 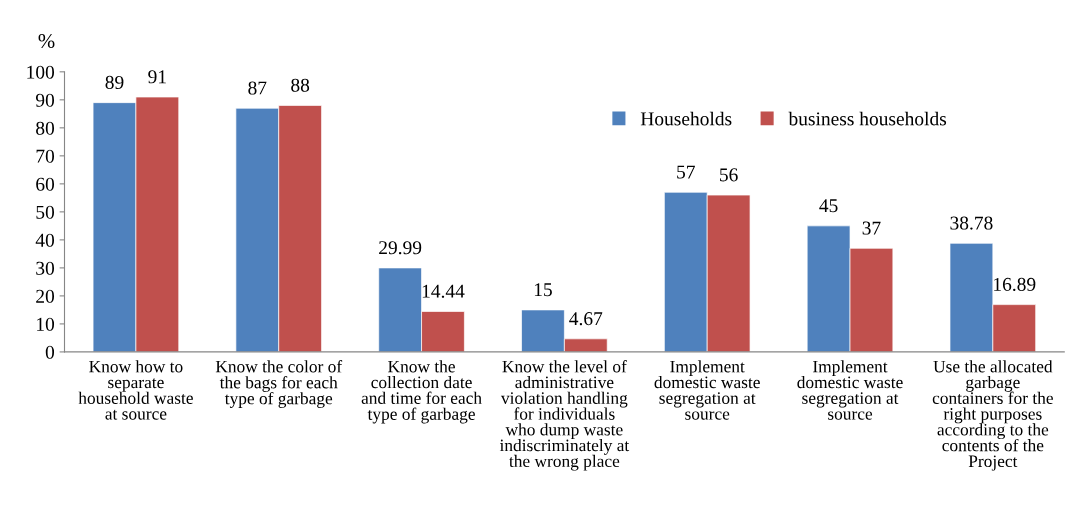 I want to click on y-tick-label: 80, so click(x=45, y=128).